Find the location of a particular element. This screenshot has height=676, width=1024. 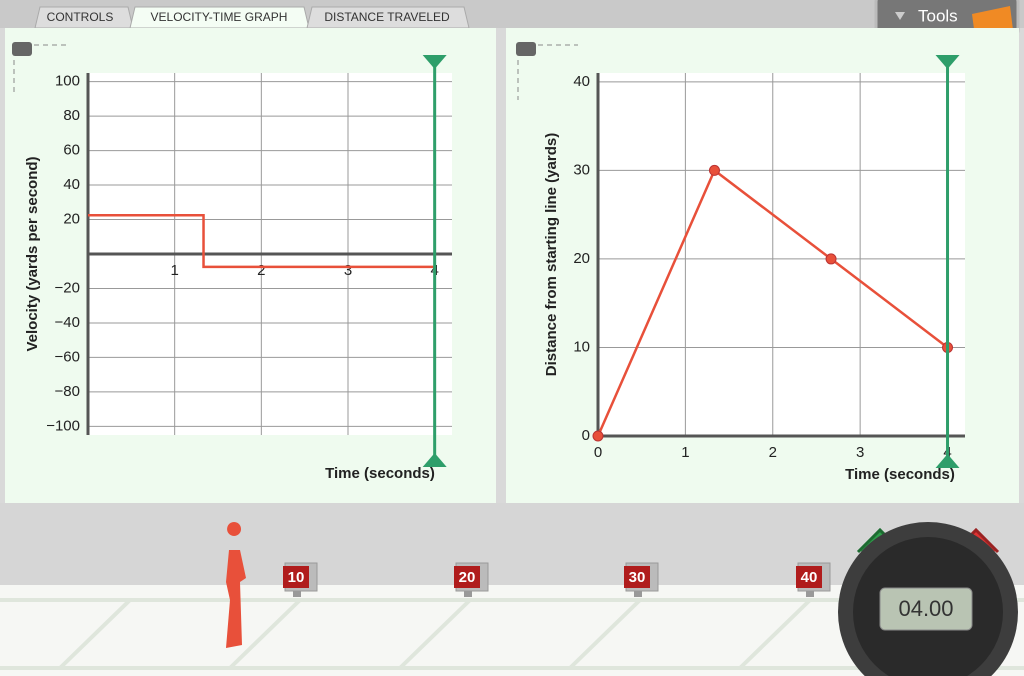

y-tick-label: −60 is located at coordinates (67, 356).